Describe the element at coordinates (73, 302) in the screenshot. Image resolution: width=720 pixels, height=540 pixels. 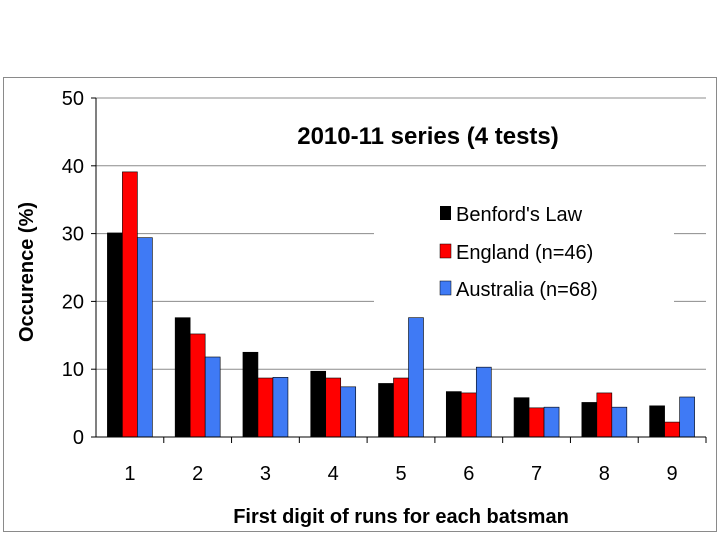
I see `y-tick-label: 20` at that location.